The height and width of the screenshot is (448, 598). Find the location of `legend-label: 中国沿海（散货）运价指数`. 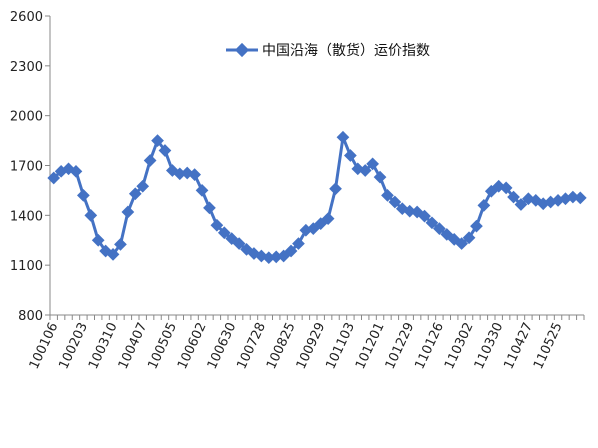

legend-label: 中国沿海（散货）运价指数 is located at coordinates (346, 50).